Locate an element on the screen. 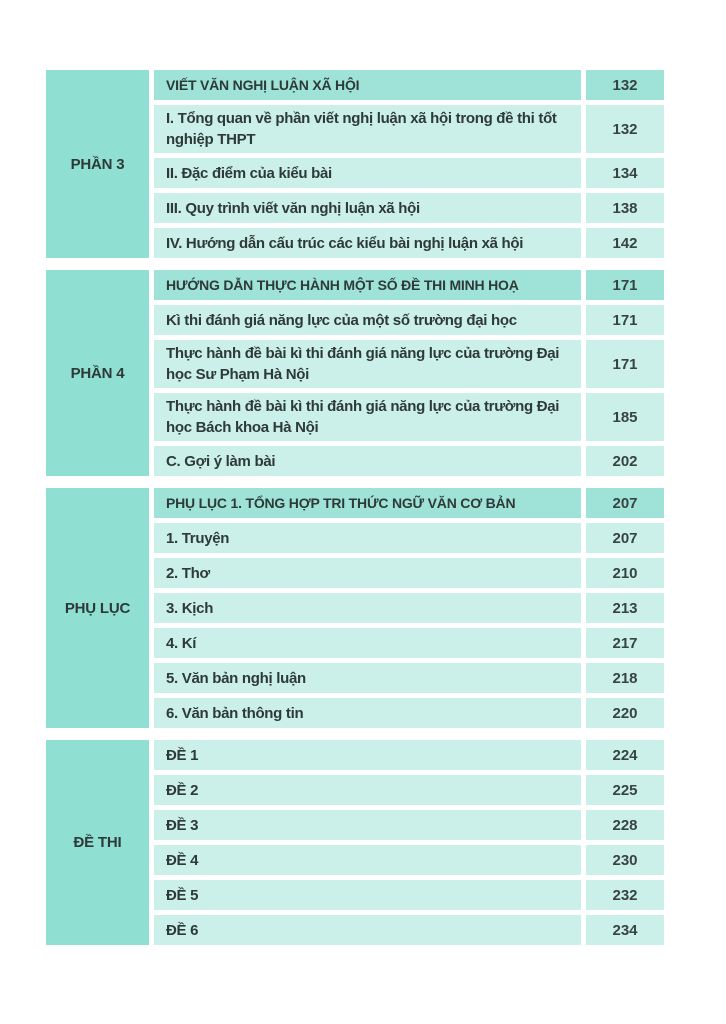 This screenshot has width=726, height=1024. row-title: ĐỀ 5 is located at coordinates (367, 895).